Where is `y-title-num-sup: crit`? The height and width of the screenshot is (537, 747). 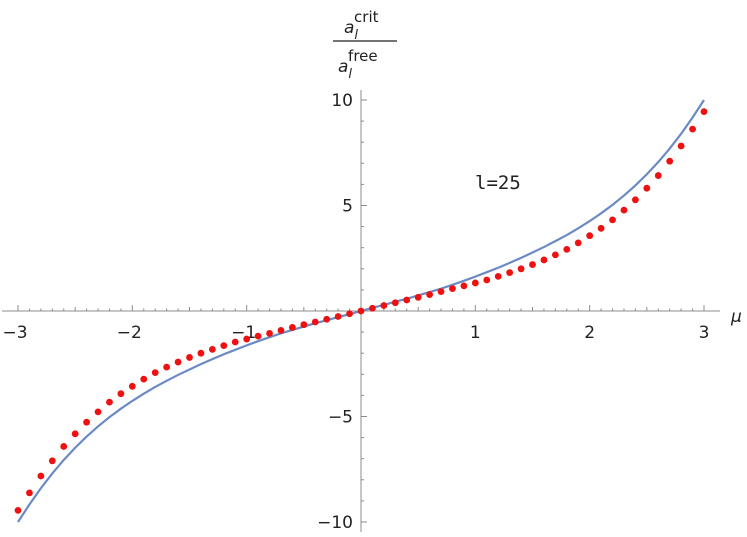
y-title-num-sup: crit is located at coordinates (366, 17).